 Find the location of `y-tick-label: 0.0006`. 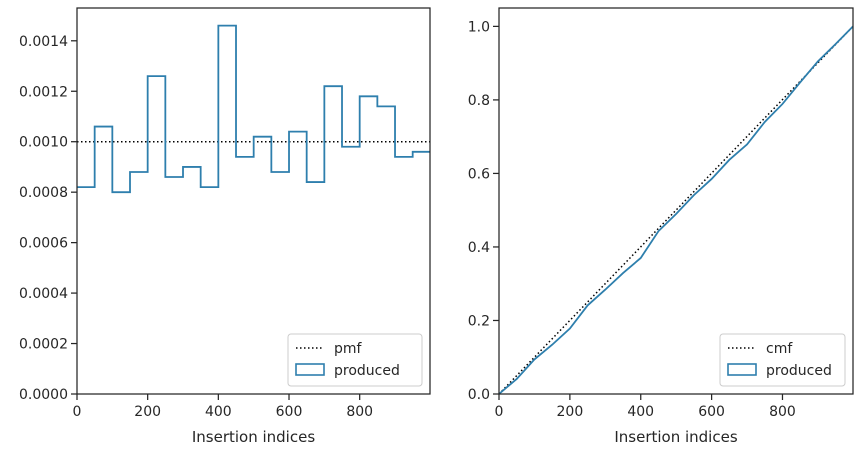

y-tick-label: 0.0006 is located at coordinates (43, 244).